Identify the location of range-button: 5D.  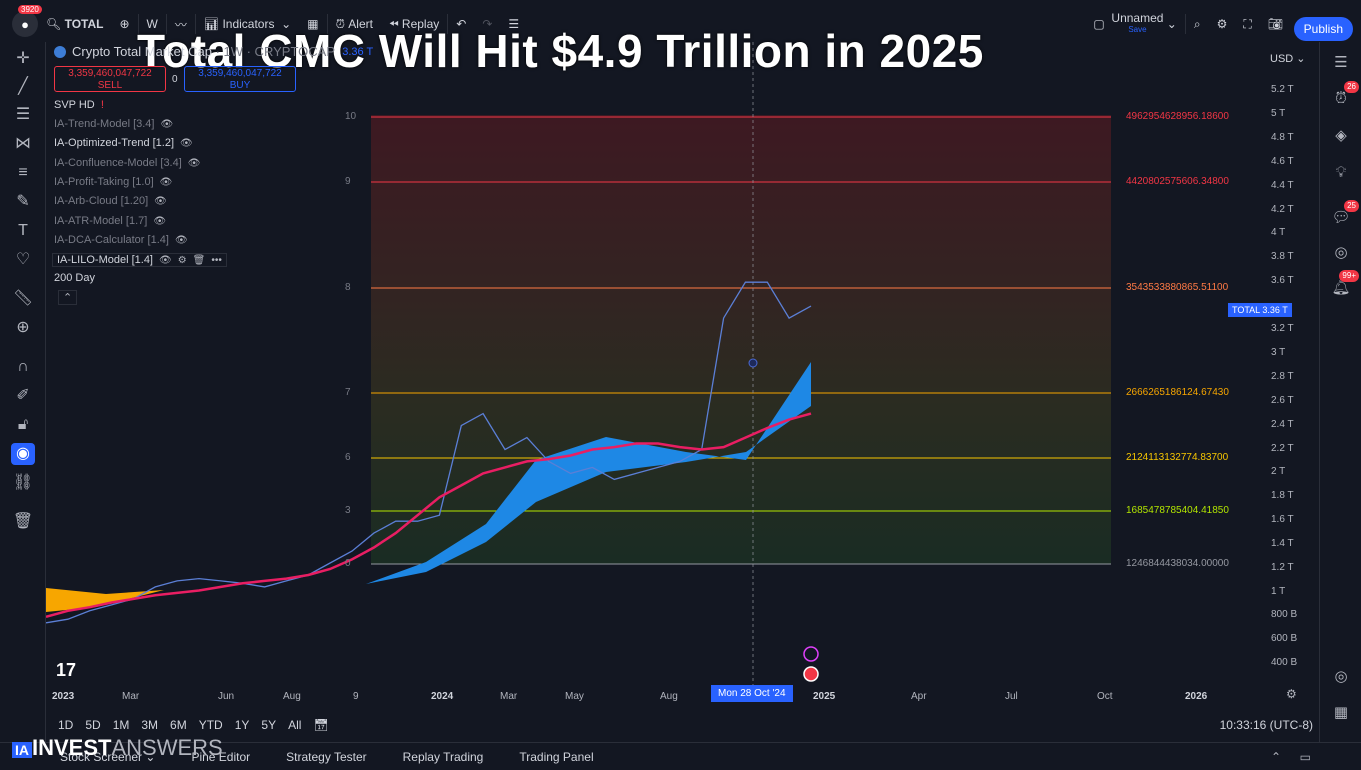
(93, 725).